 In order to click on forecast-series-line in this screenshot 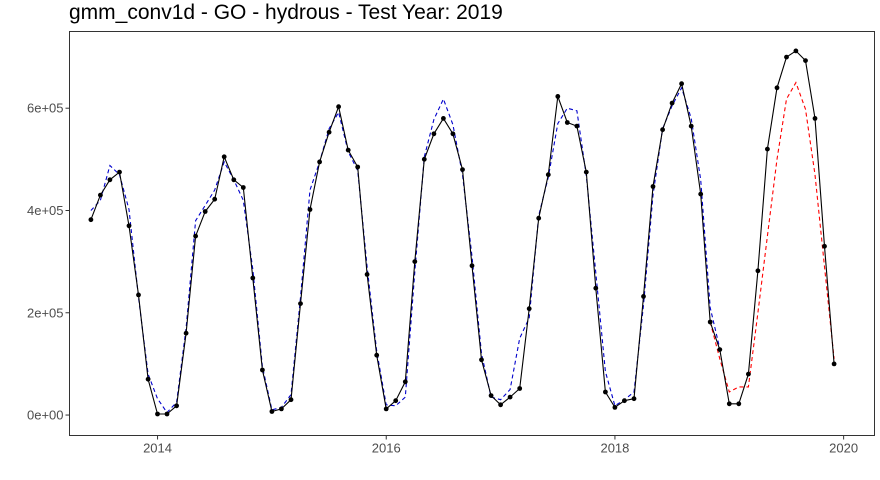, I will do `click(772, 237)`.